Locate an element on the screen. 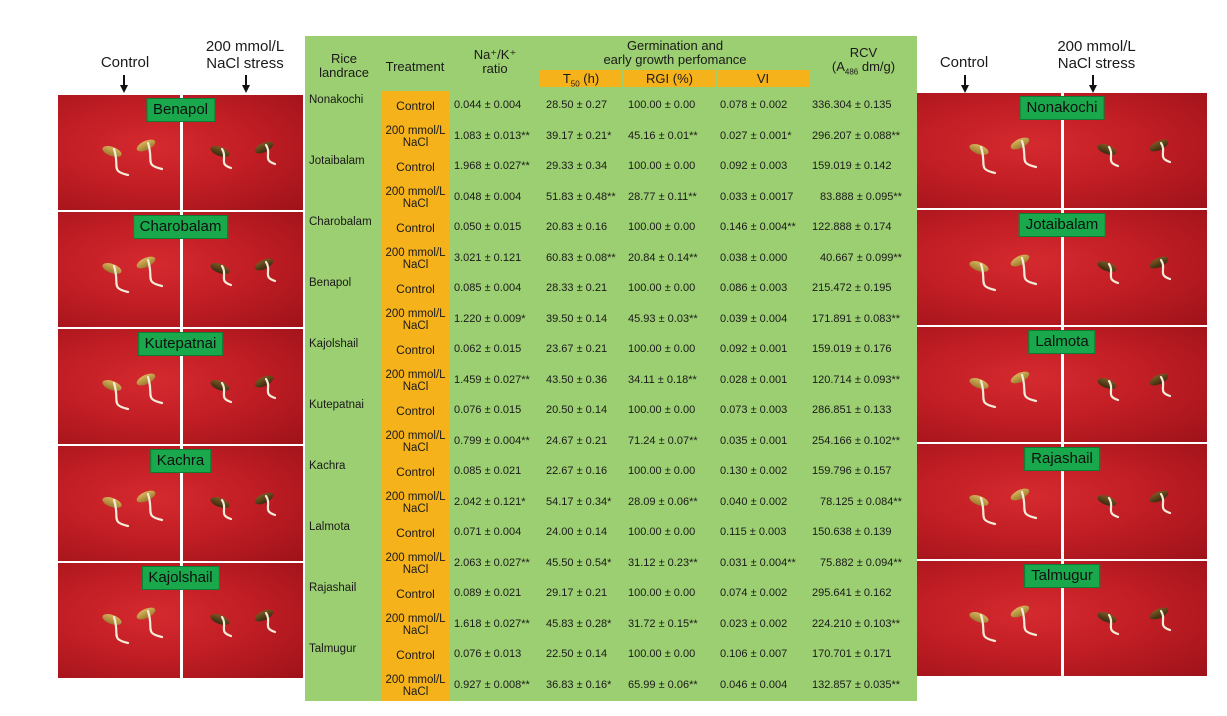 The image size is (1227, 716). cell-rcv: 122.888 ± 0.174 is located at coordinates (852, 227).